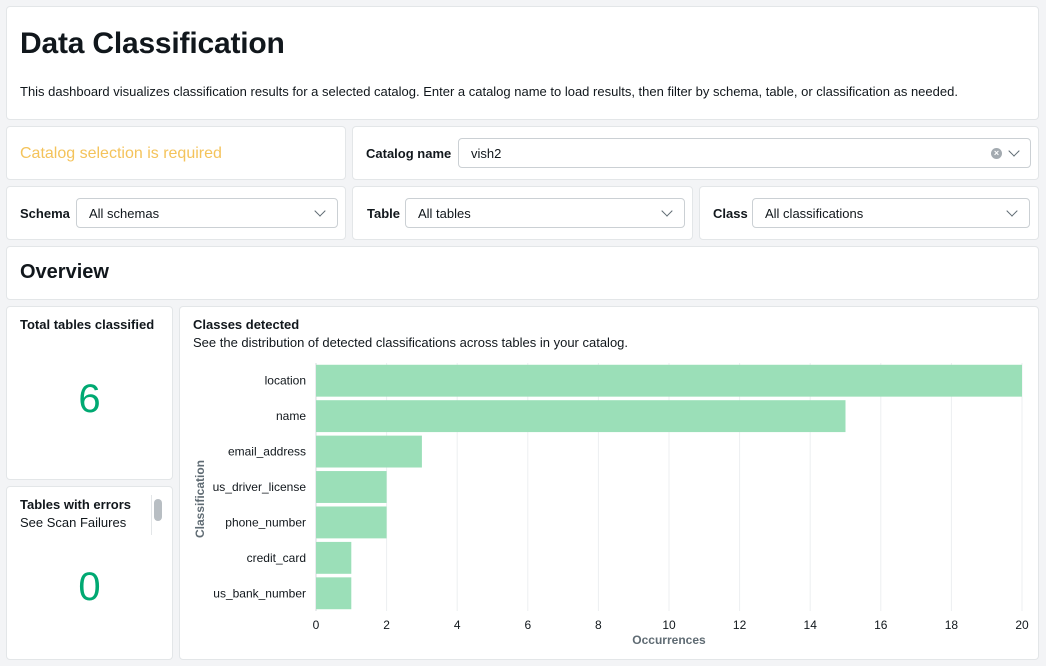 The height and width of the screenshot is (666, 1046). Describe the element at coordinates (669, 640) in the screenshot. I see `x-axis-title: Occurrences` at that location.